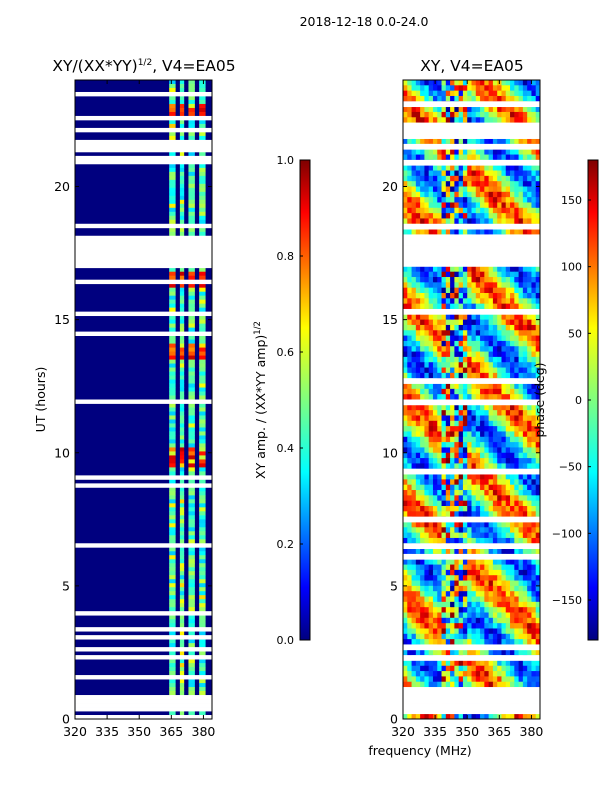  I want to click on amp-colorbar, so click(305, 400).